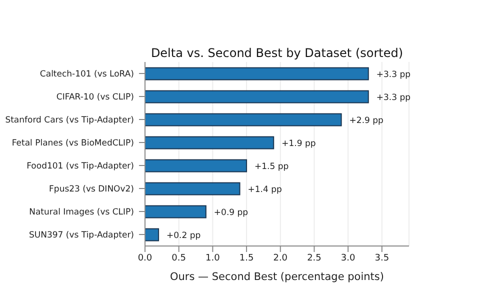 This screenshot has height=290, width=500. What do you see at coordinates (277, 277) in the screenshot?
I see `x-axis-title: Ours — Second Best (percentage points)` at bounding box center [277, 277].